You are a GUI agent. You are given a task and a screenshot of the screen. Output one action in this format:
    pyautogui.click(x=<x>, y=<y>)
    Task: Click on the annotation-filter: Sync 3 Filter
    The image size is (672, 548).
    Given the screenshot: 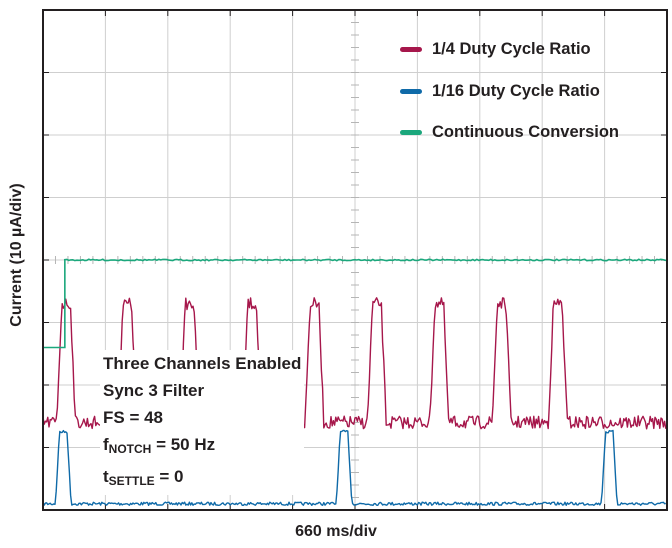 What is the action you would take?
    pyautogui.click(x=154, y=390)
    